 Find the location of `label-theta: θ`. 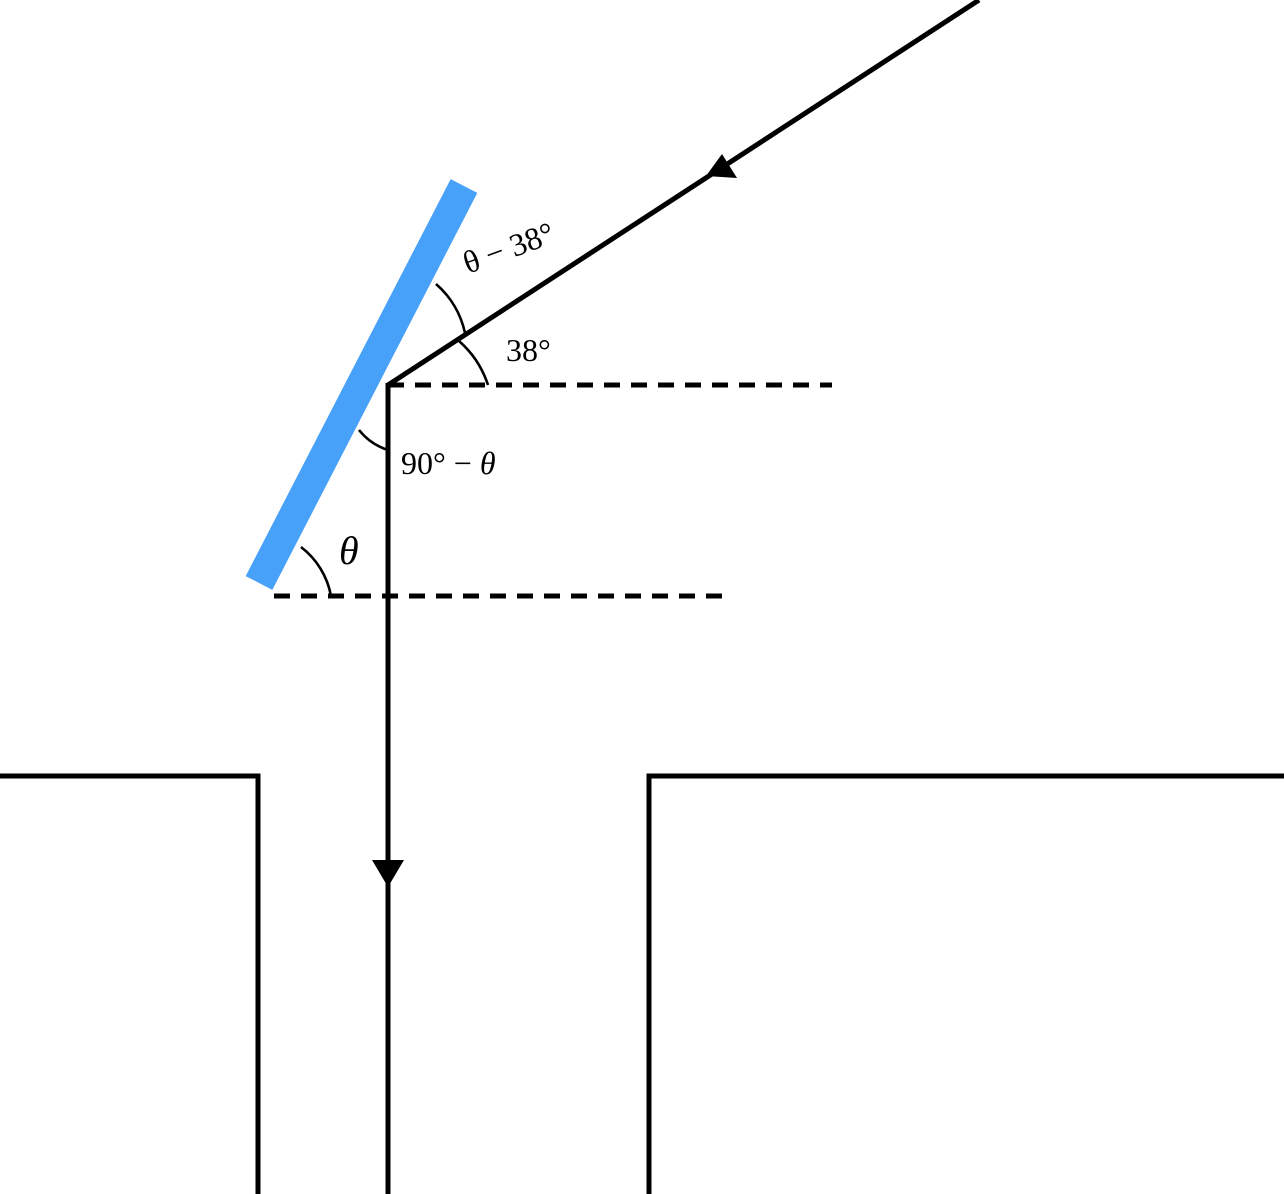

label-theta: θ is located at coordinates (349, 550).